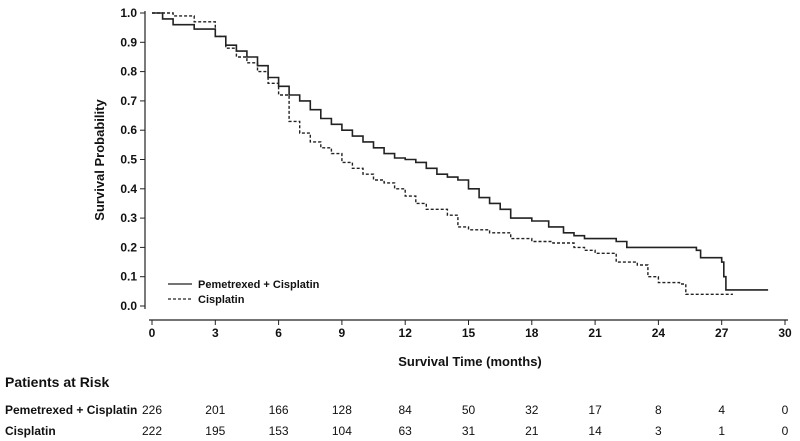 This screenshot has width=800, height=441. I want to click on risk-row-label: Pemetrexed + Cisplatin, so click(71, 410).